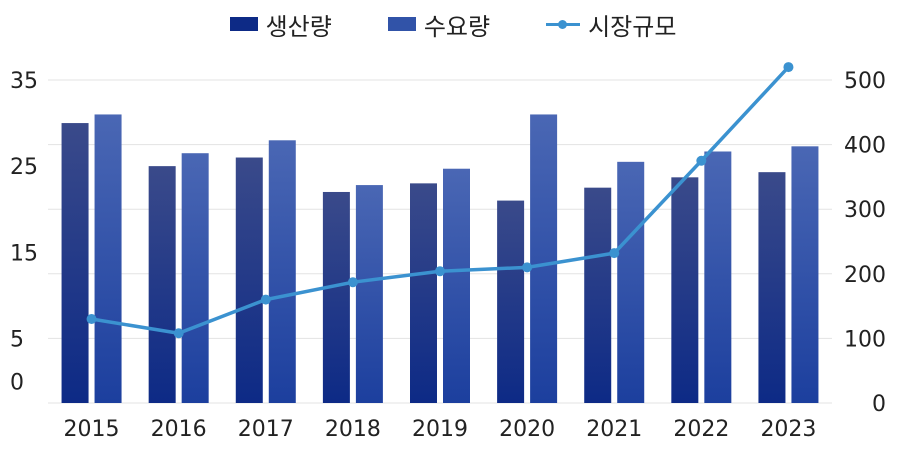  What do you see at coordinates (879, 404) in the screenshot?
I see `y-right-tick-0: 0` at bounding box center [879, 404].